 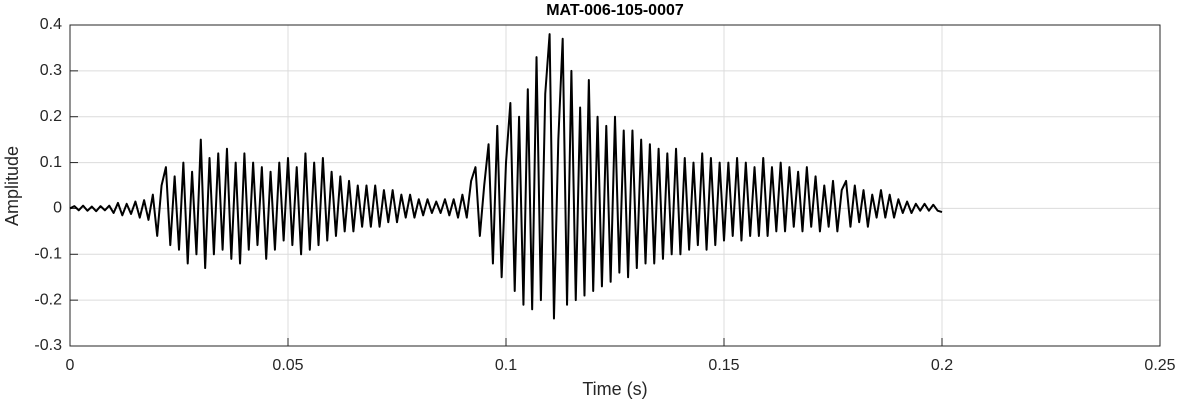 I want to click on y-tick-label: 0.1, so click(x=51, y=162).